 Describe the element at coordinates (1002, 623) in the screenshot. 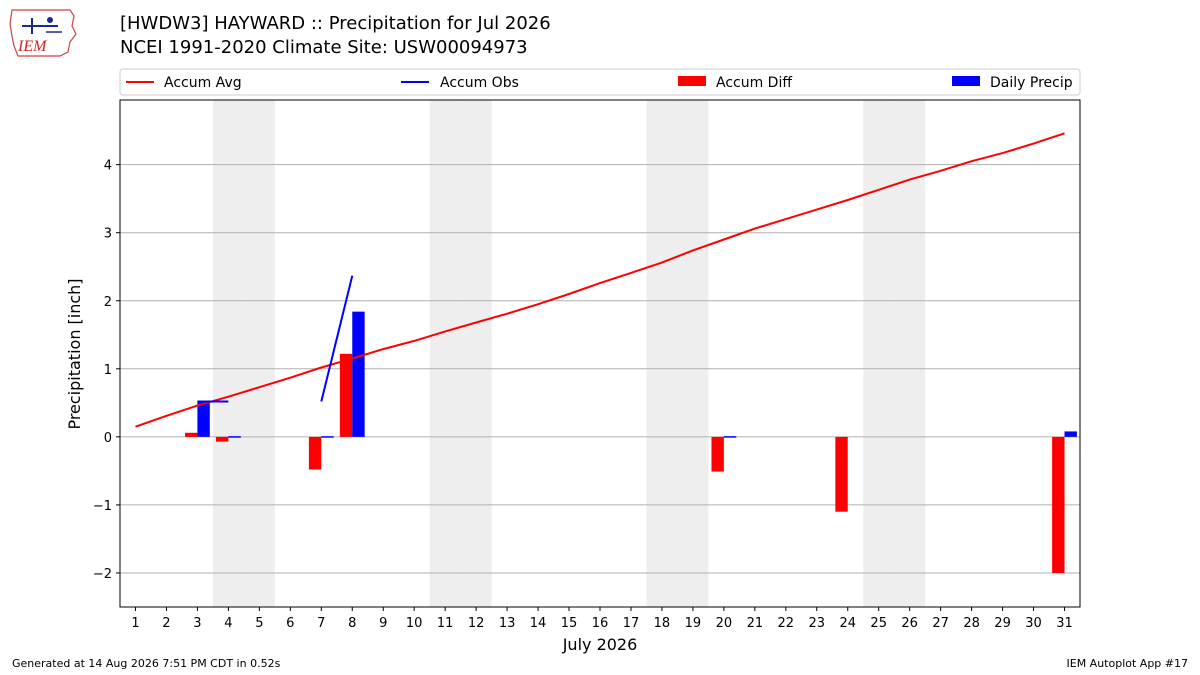

I see `x-tick-label: 29` at that location.